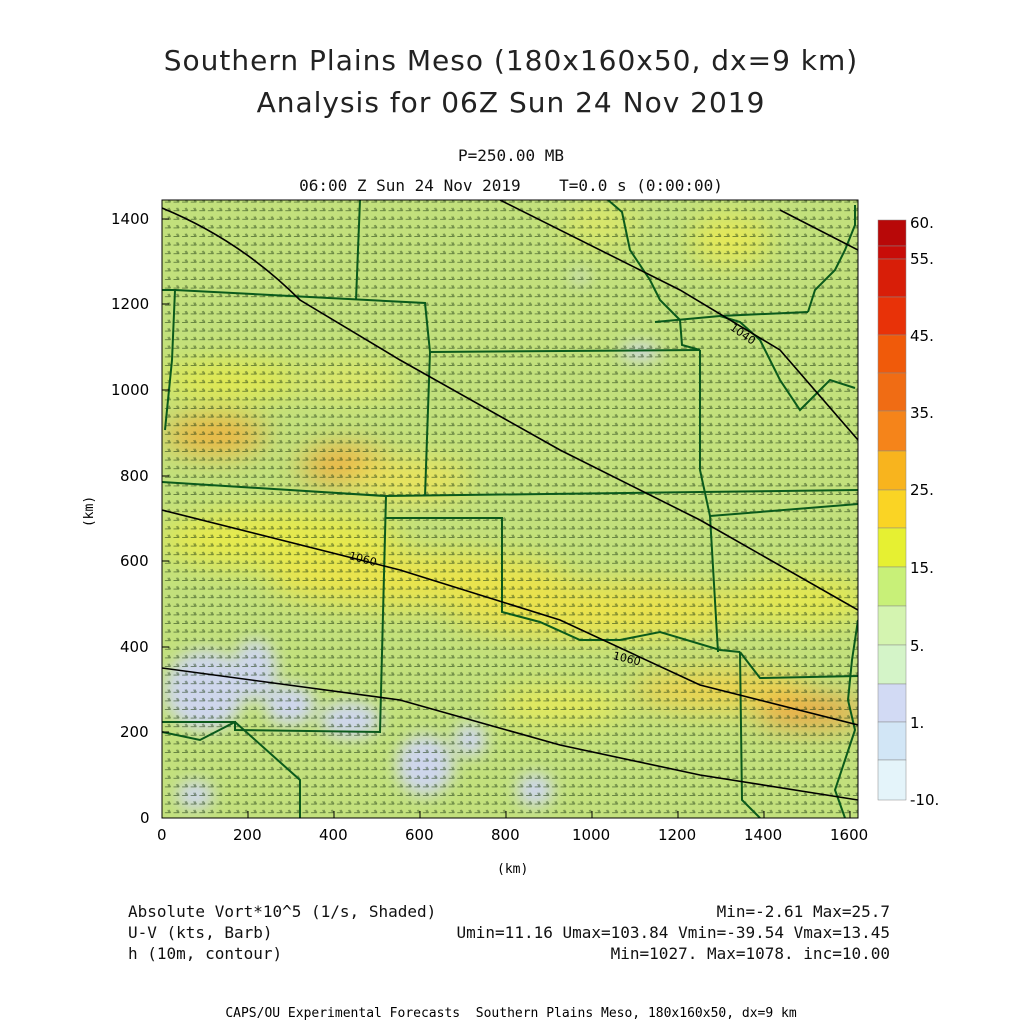 The height and width of the screenshot is (1022, 1022). I want to click on colorbar, so click(892, 510).